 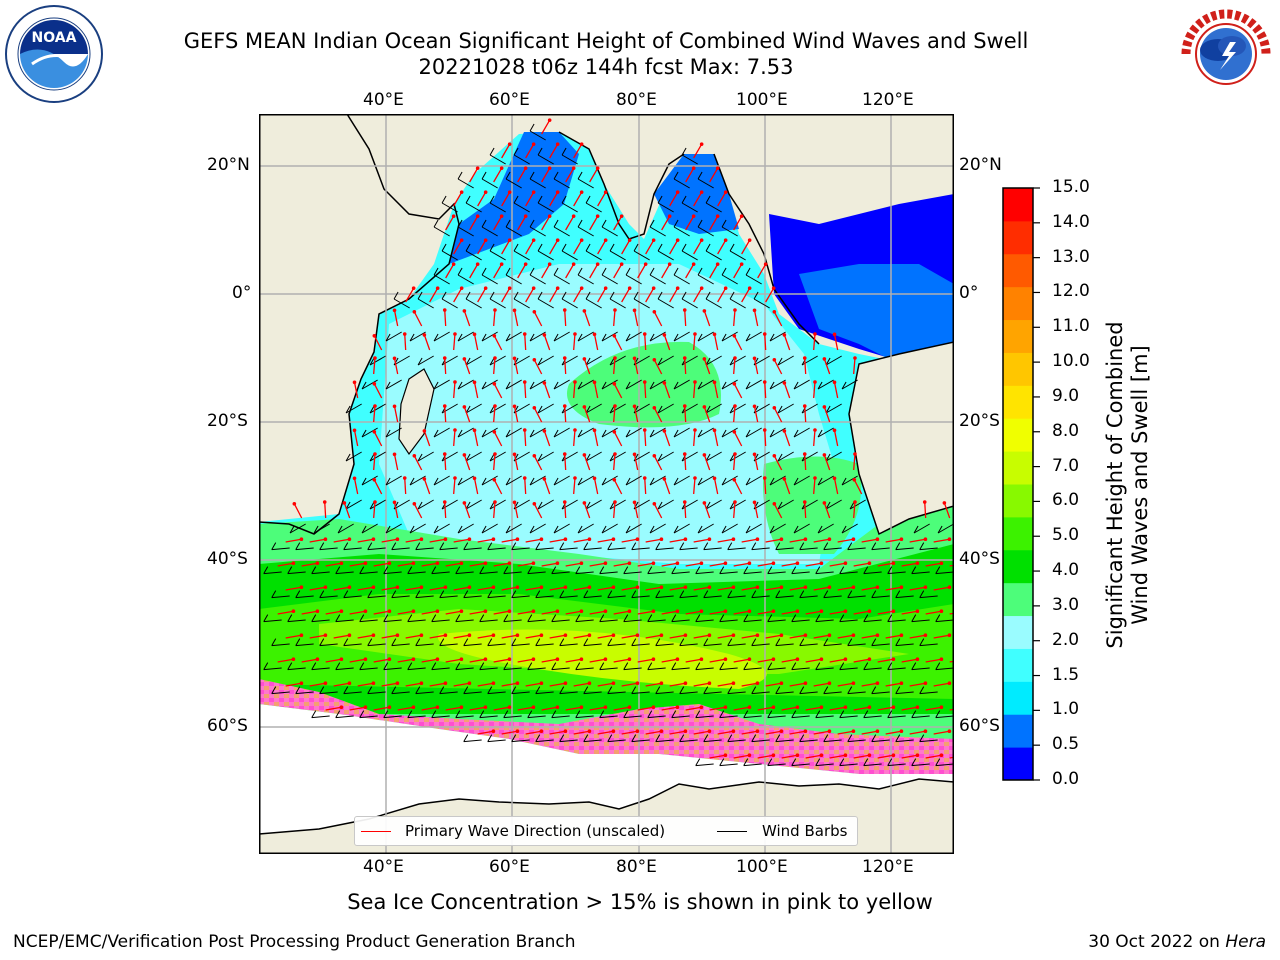 I want to click on colorbar-tick-label: 3.0, so click(x=1066, y=604).